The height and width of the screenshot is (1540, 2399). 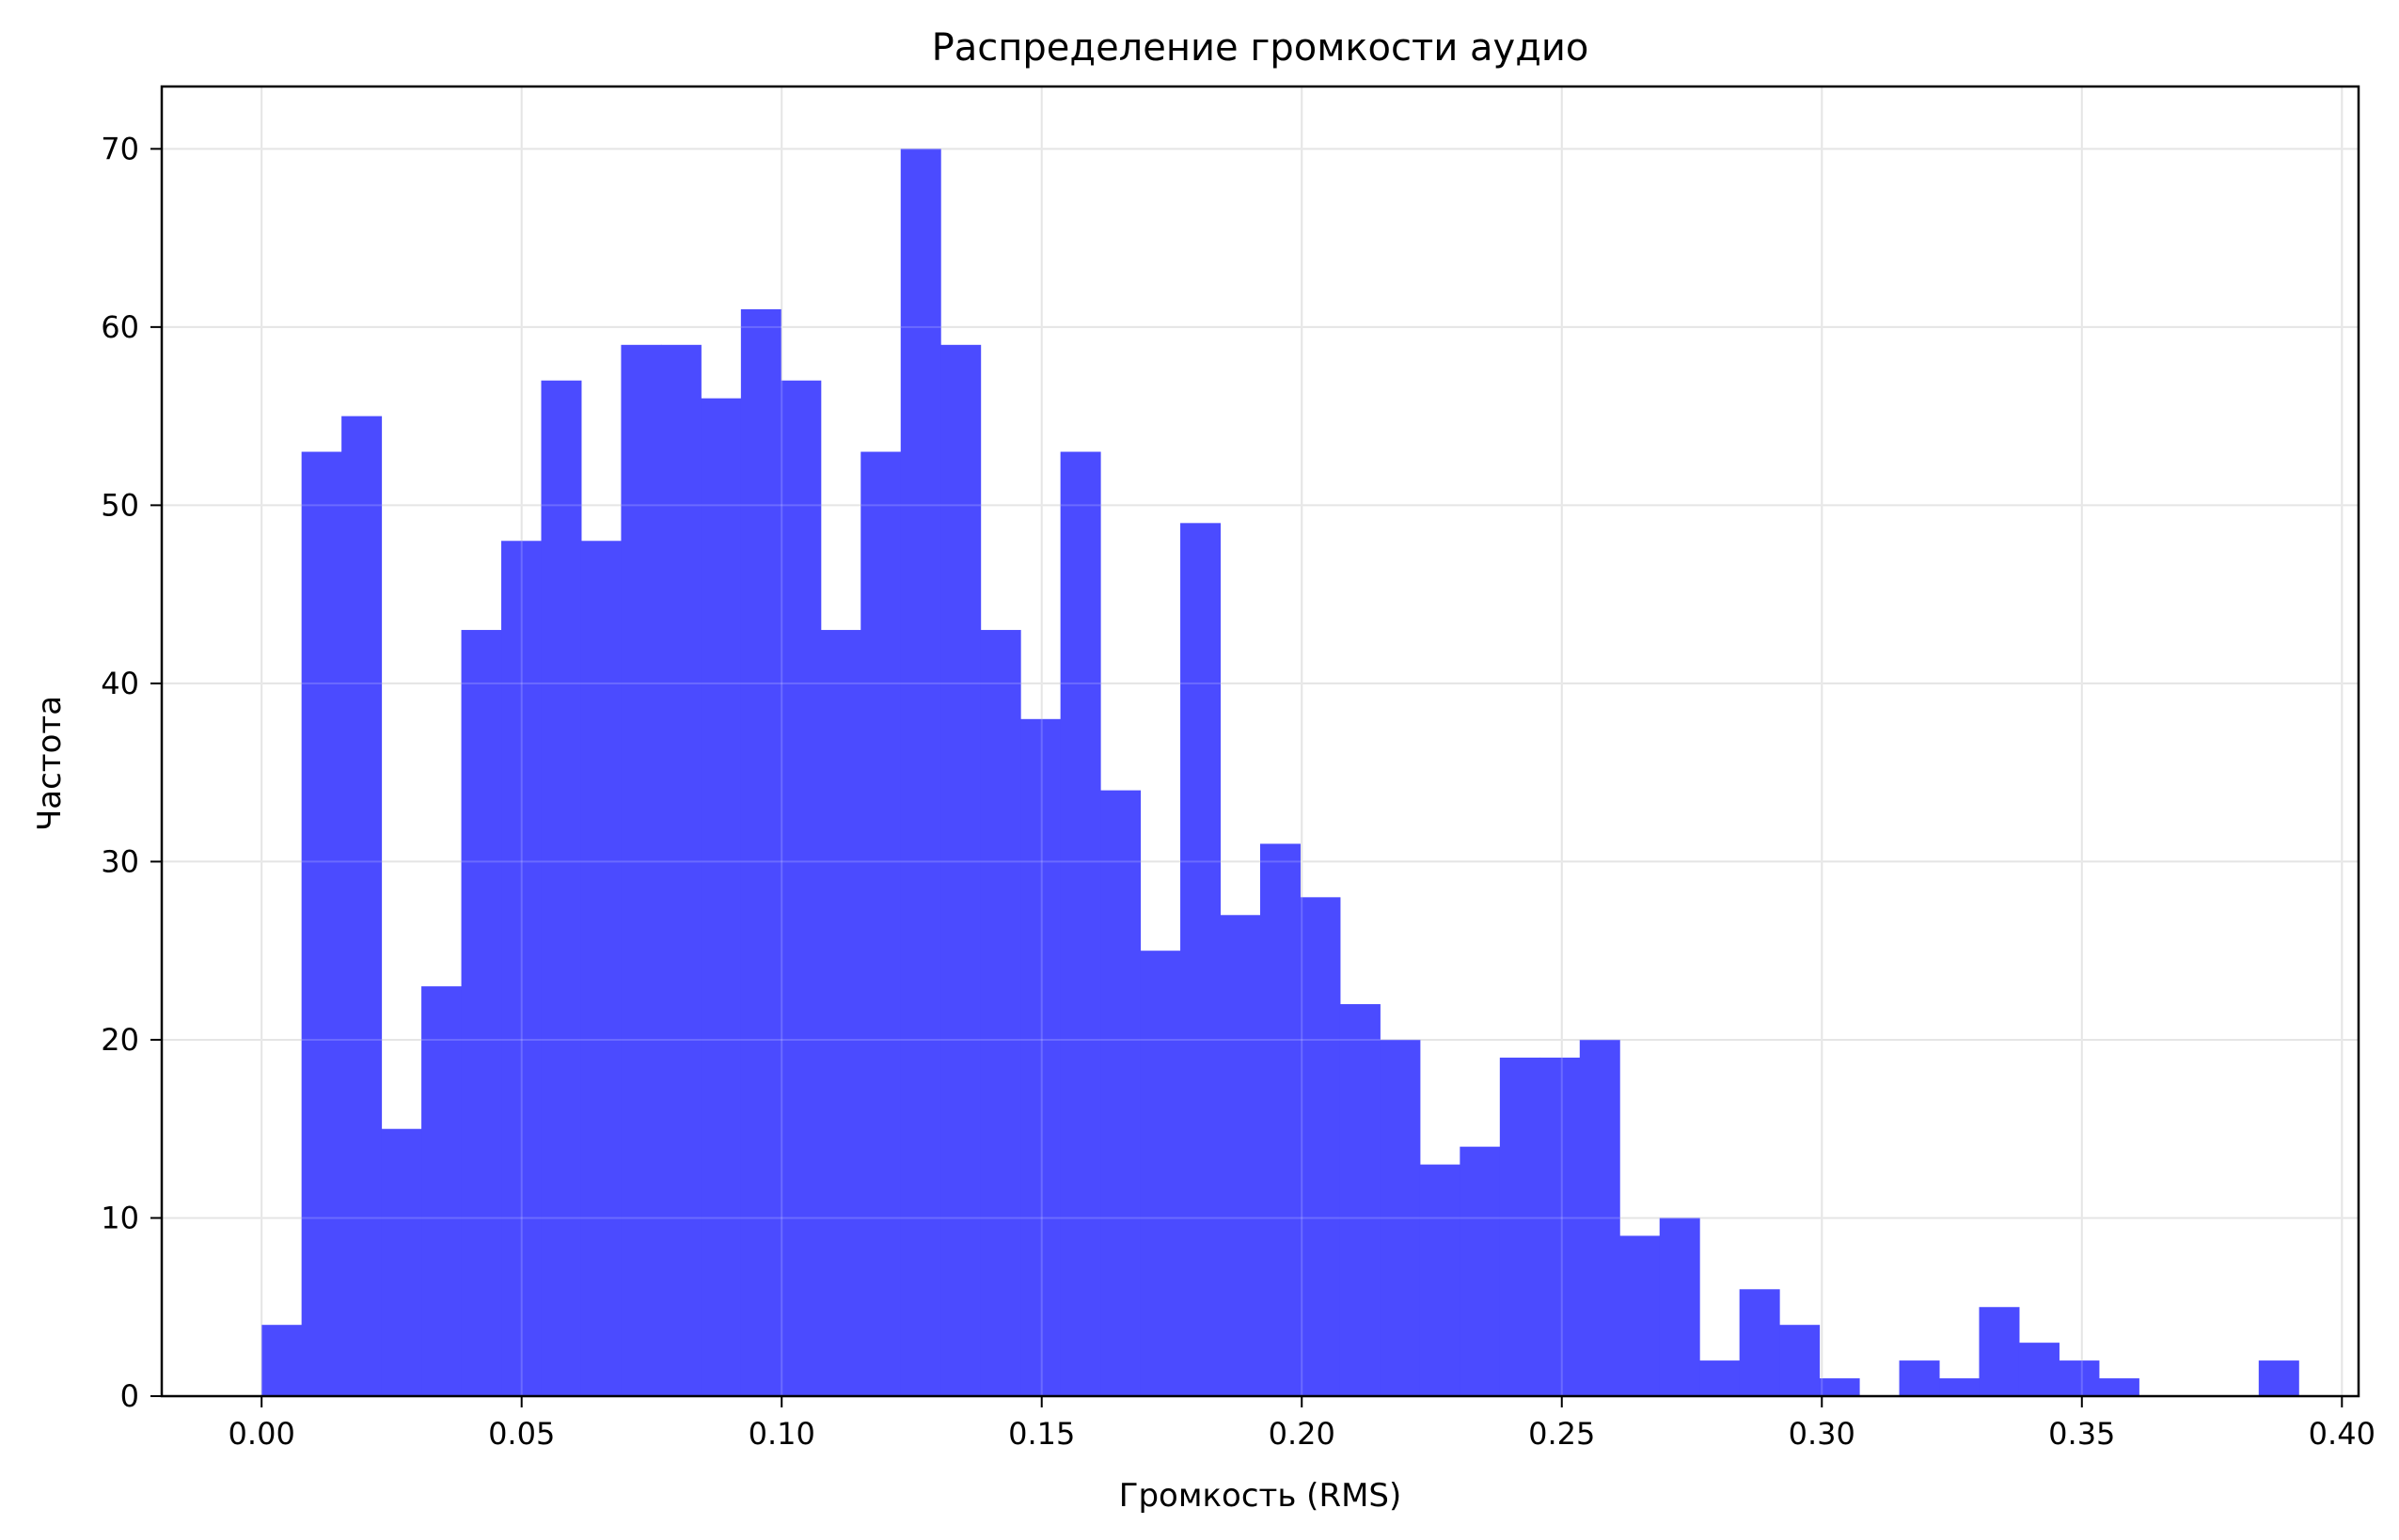 I want to click on y-tick-label: 70, so click(x=120, y=149).